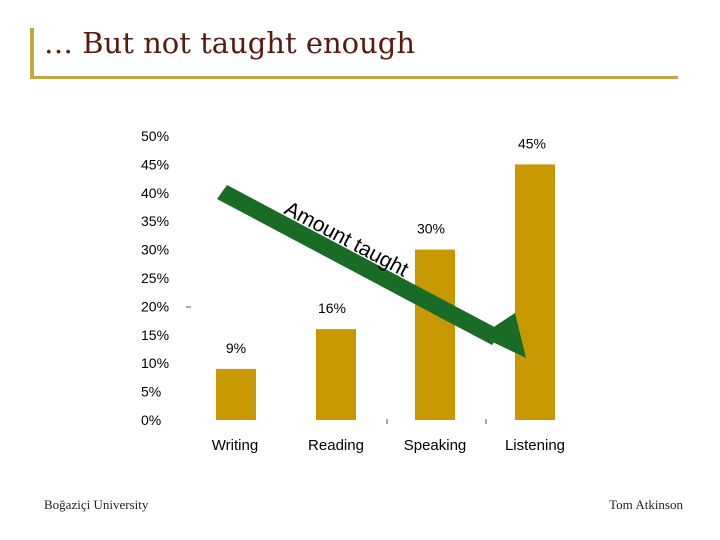 The width and height of the screenshot is (720, 540). What do you see at coordinates (32, 53) in the screenshot?
I see `title-accent-bar` at bounding box center [32, 53].